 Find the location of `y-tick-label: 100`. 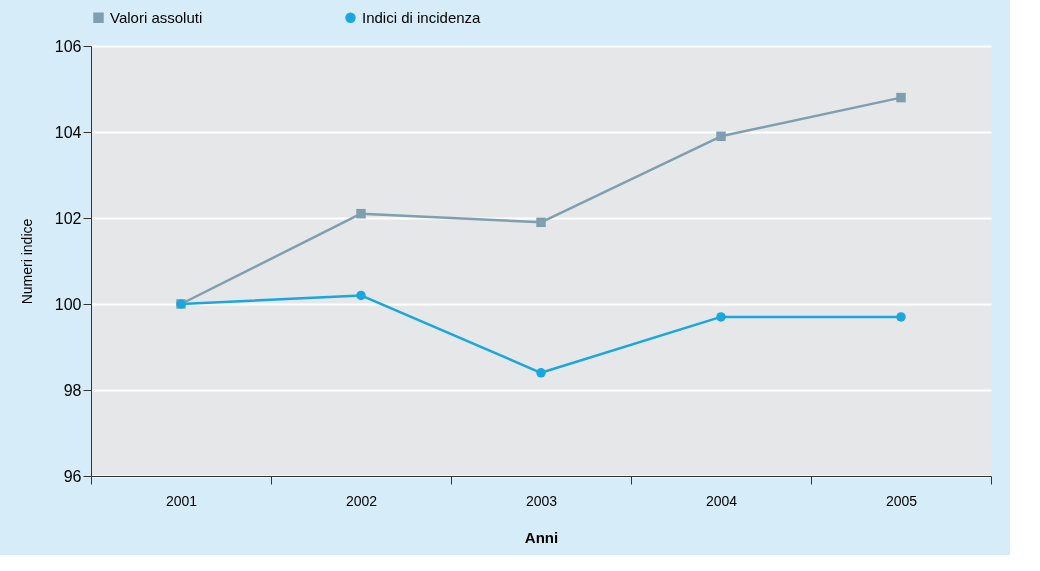

y-tick-label: 100 is located at coordinates (68, 304).